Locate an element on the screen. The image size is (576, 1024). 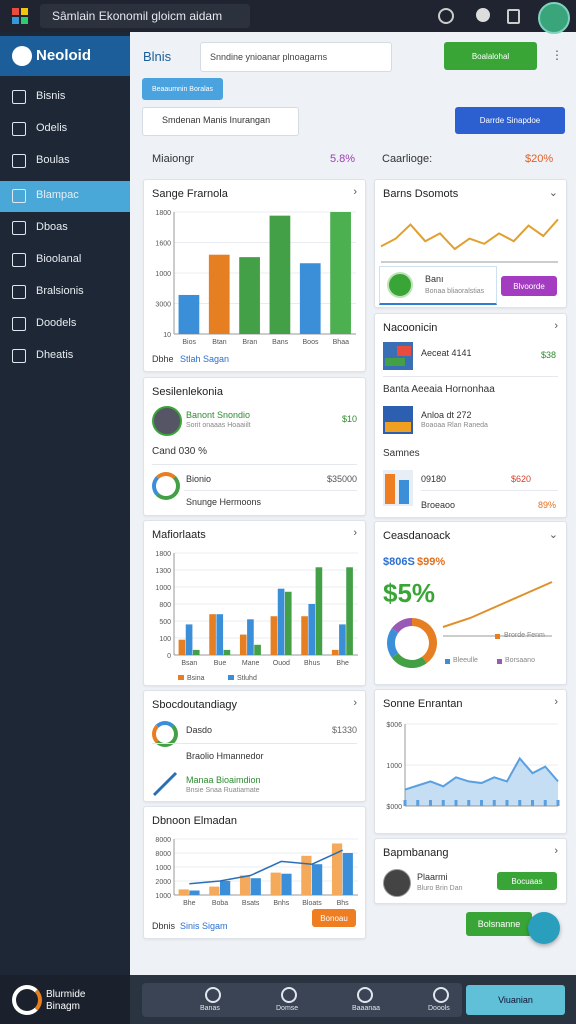
notification-icon is located at coordinates (483, 15).